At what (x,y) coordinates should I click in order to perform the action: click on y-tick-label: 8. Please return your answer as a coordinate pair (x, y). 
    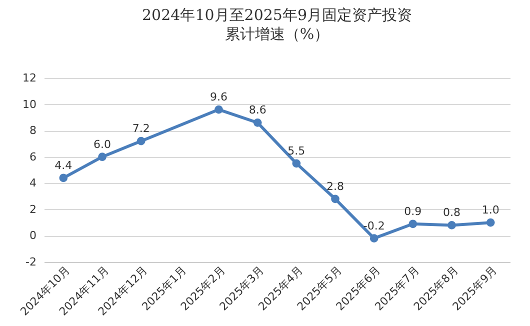
    Looking at the image, I should click on (33, 131).